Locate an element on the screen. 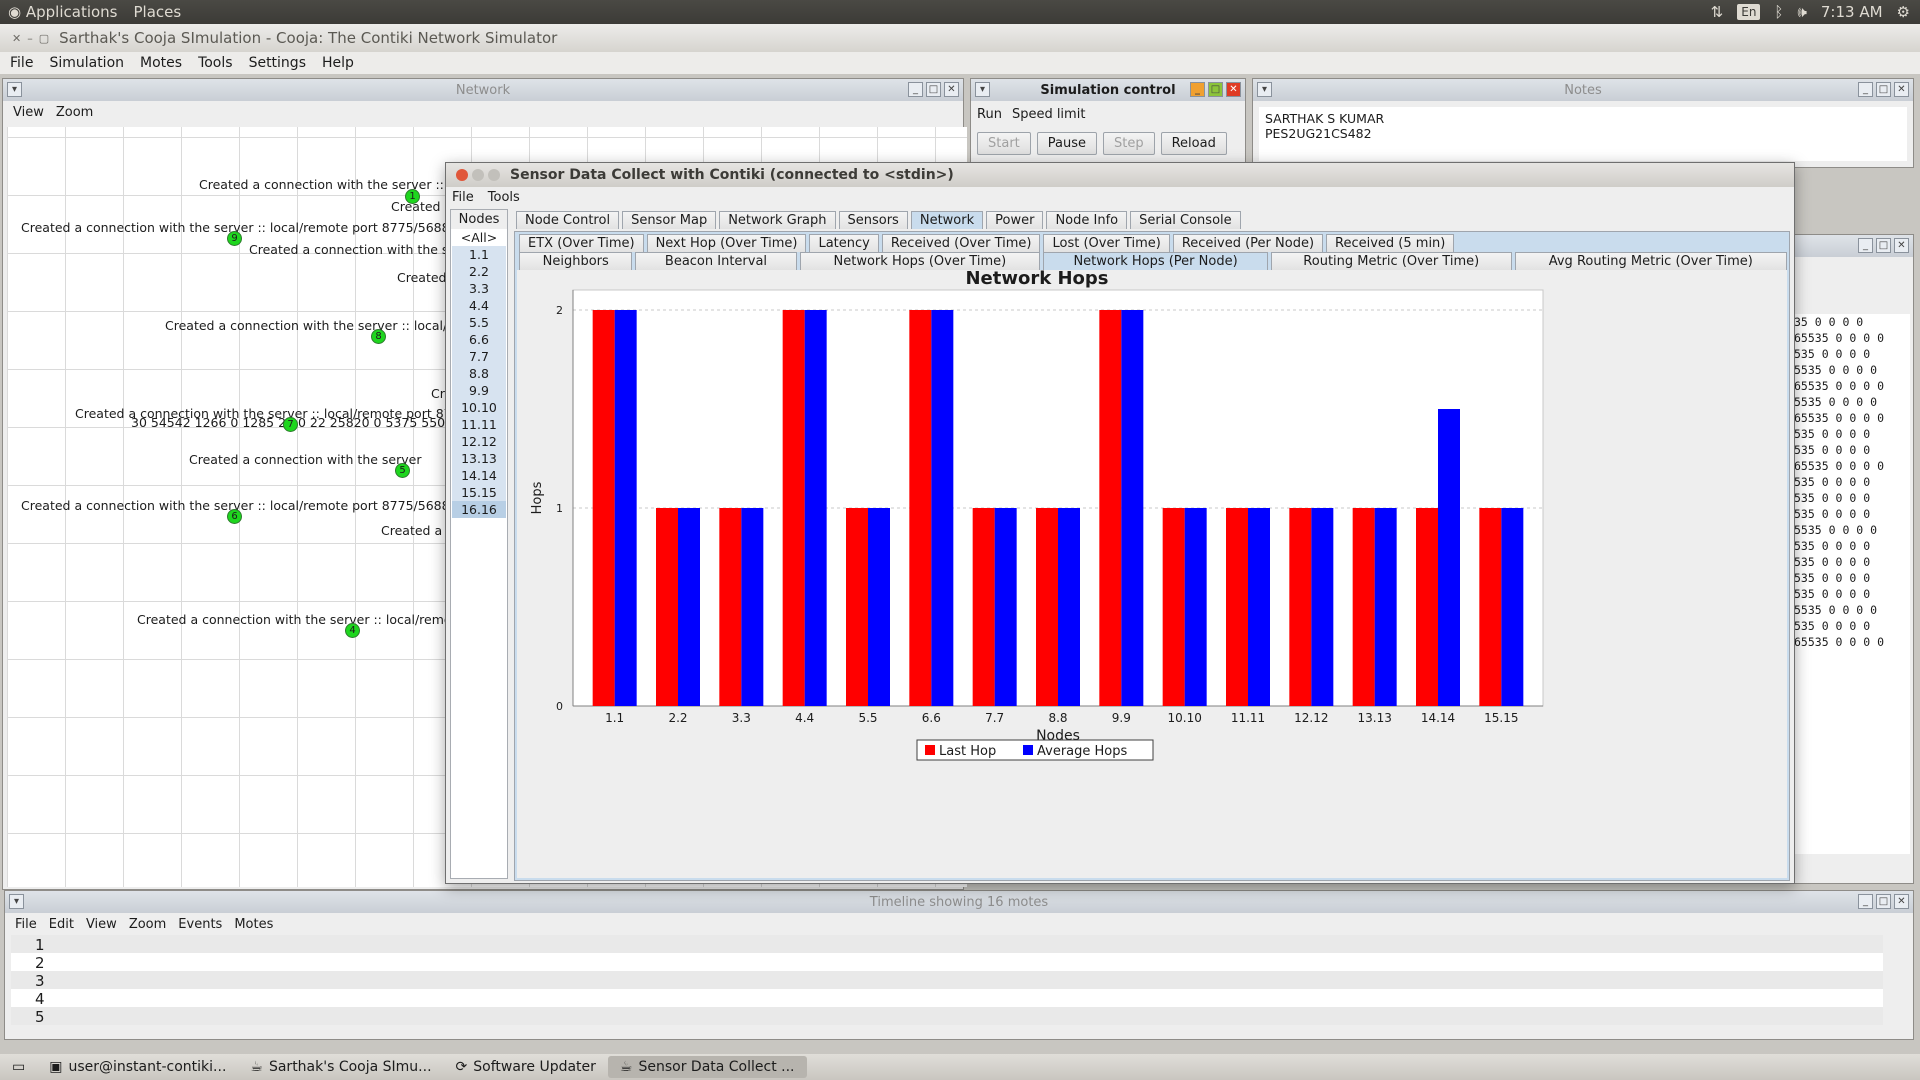 This screenshot has height=1080, width=1920. tab-node-control: Node Control is located at coordinates (568, 220).